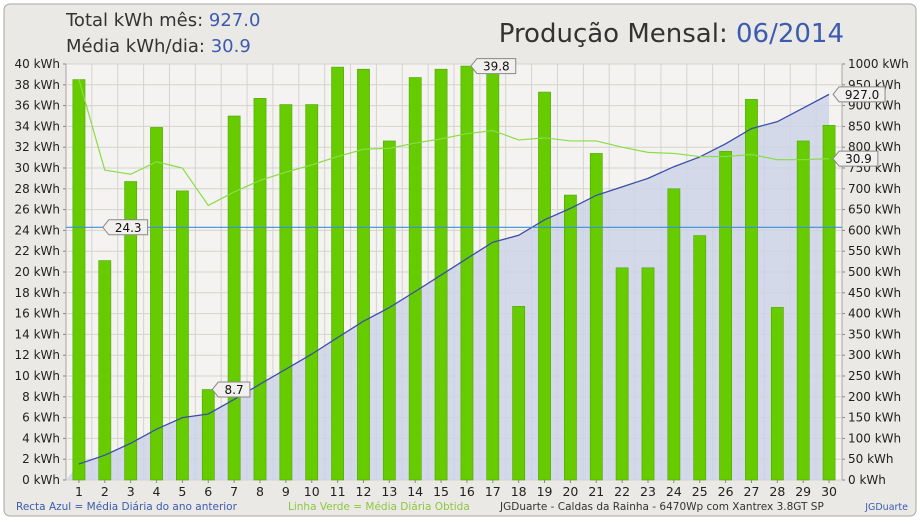 The height and width of the screenshot is (524, 920). Describe the element at coordinates (41, 480) in the screenshot. I see `y-left-tick-label: 0 kWh` at that location.